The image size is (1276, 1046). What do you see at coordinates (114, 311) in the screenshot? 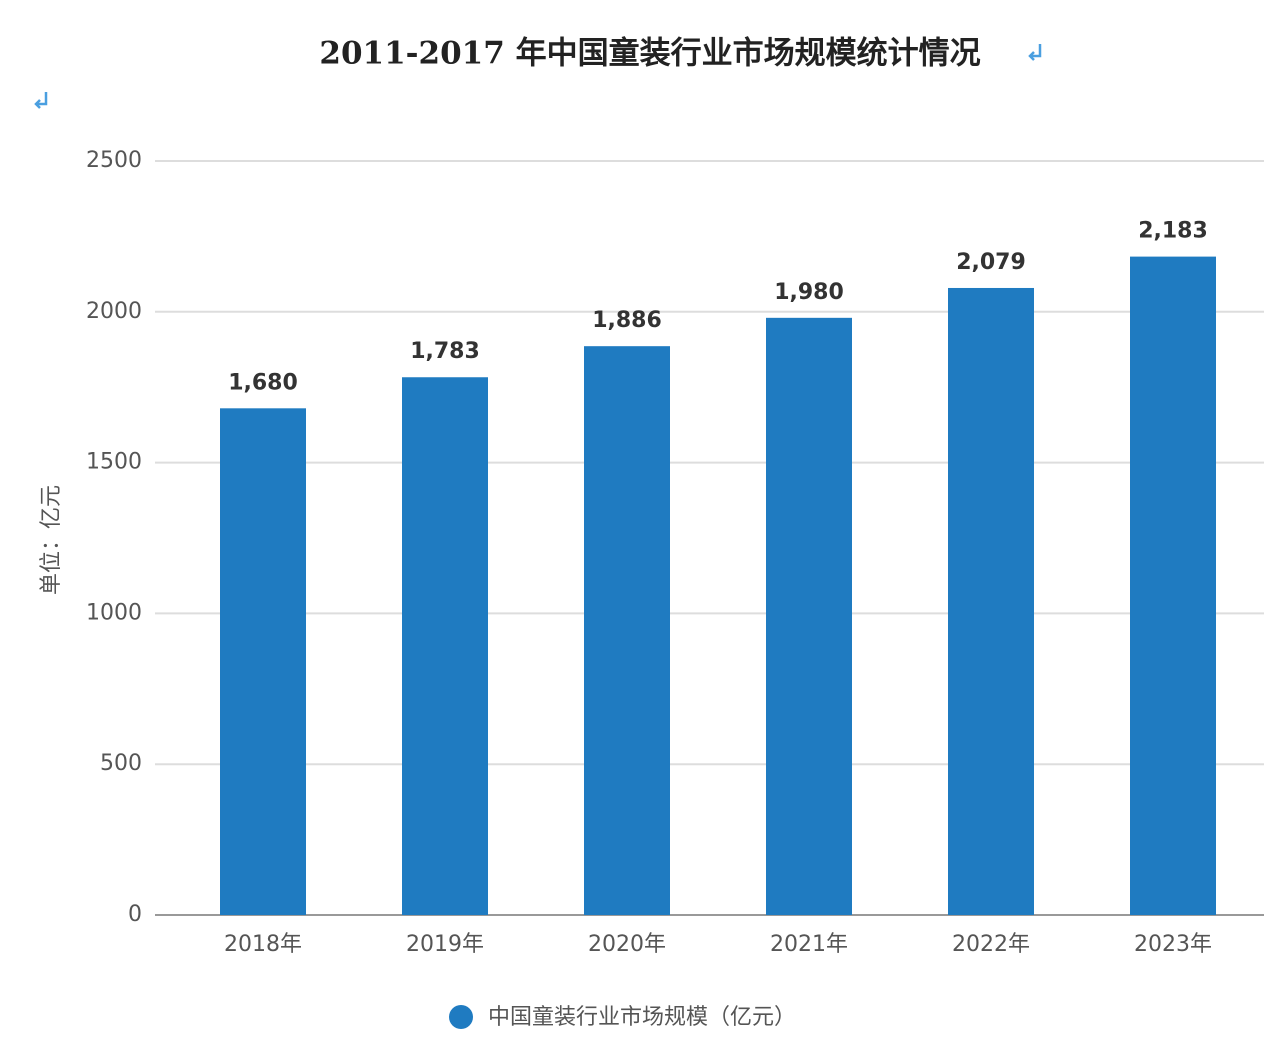
I see `y-tick-label: 2000` at bounding box center [114, 311].